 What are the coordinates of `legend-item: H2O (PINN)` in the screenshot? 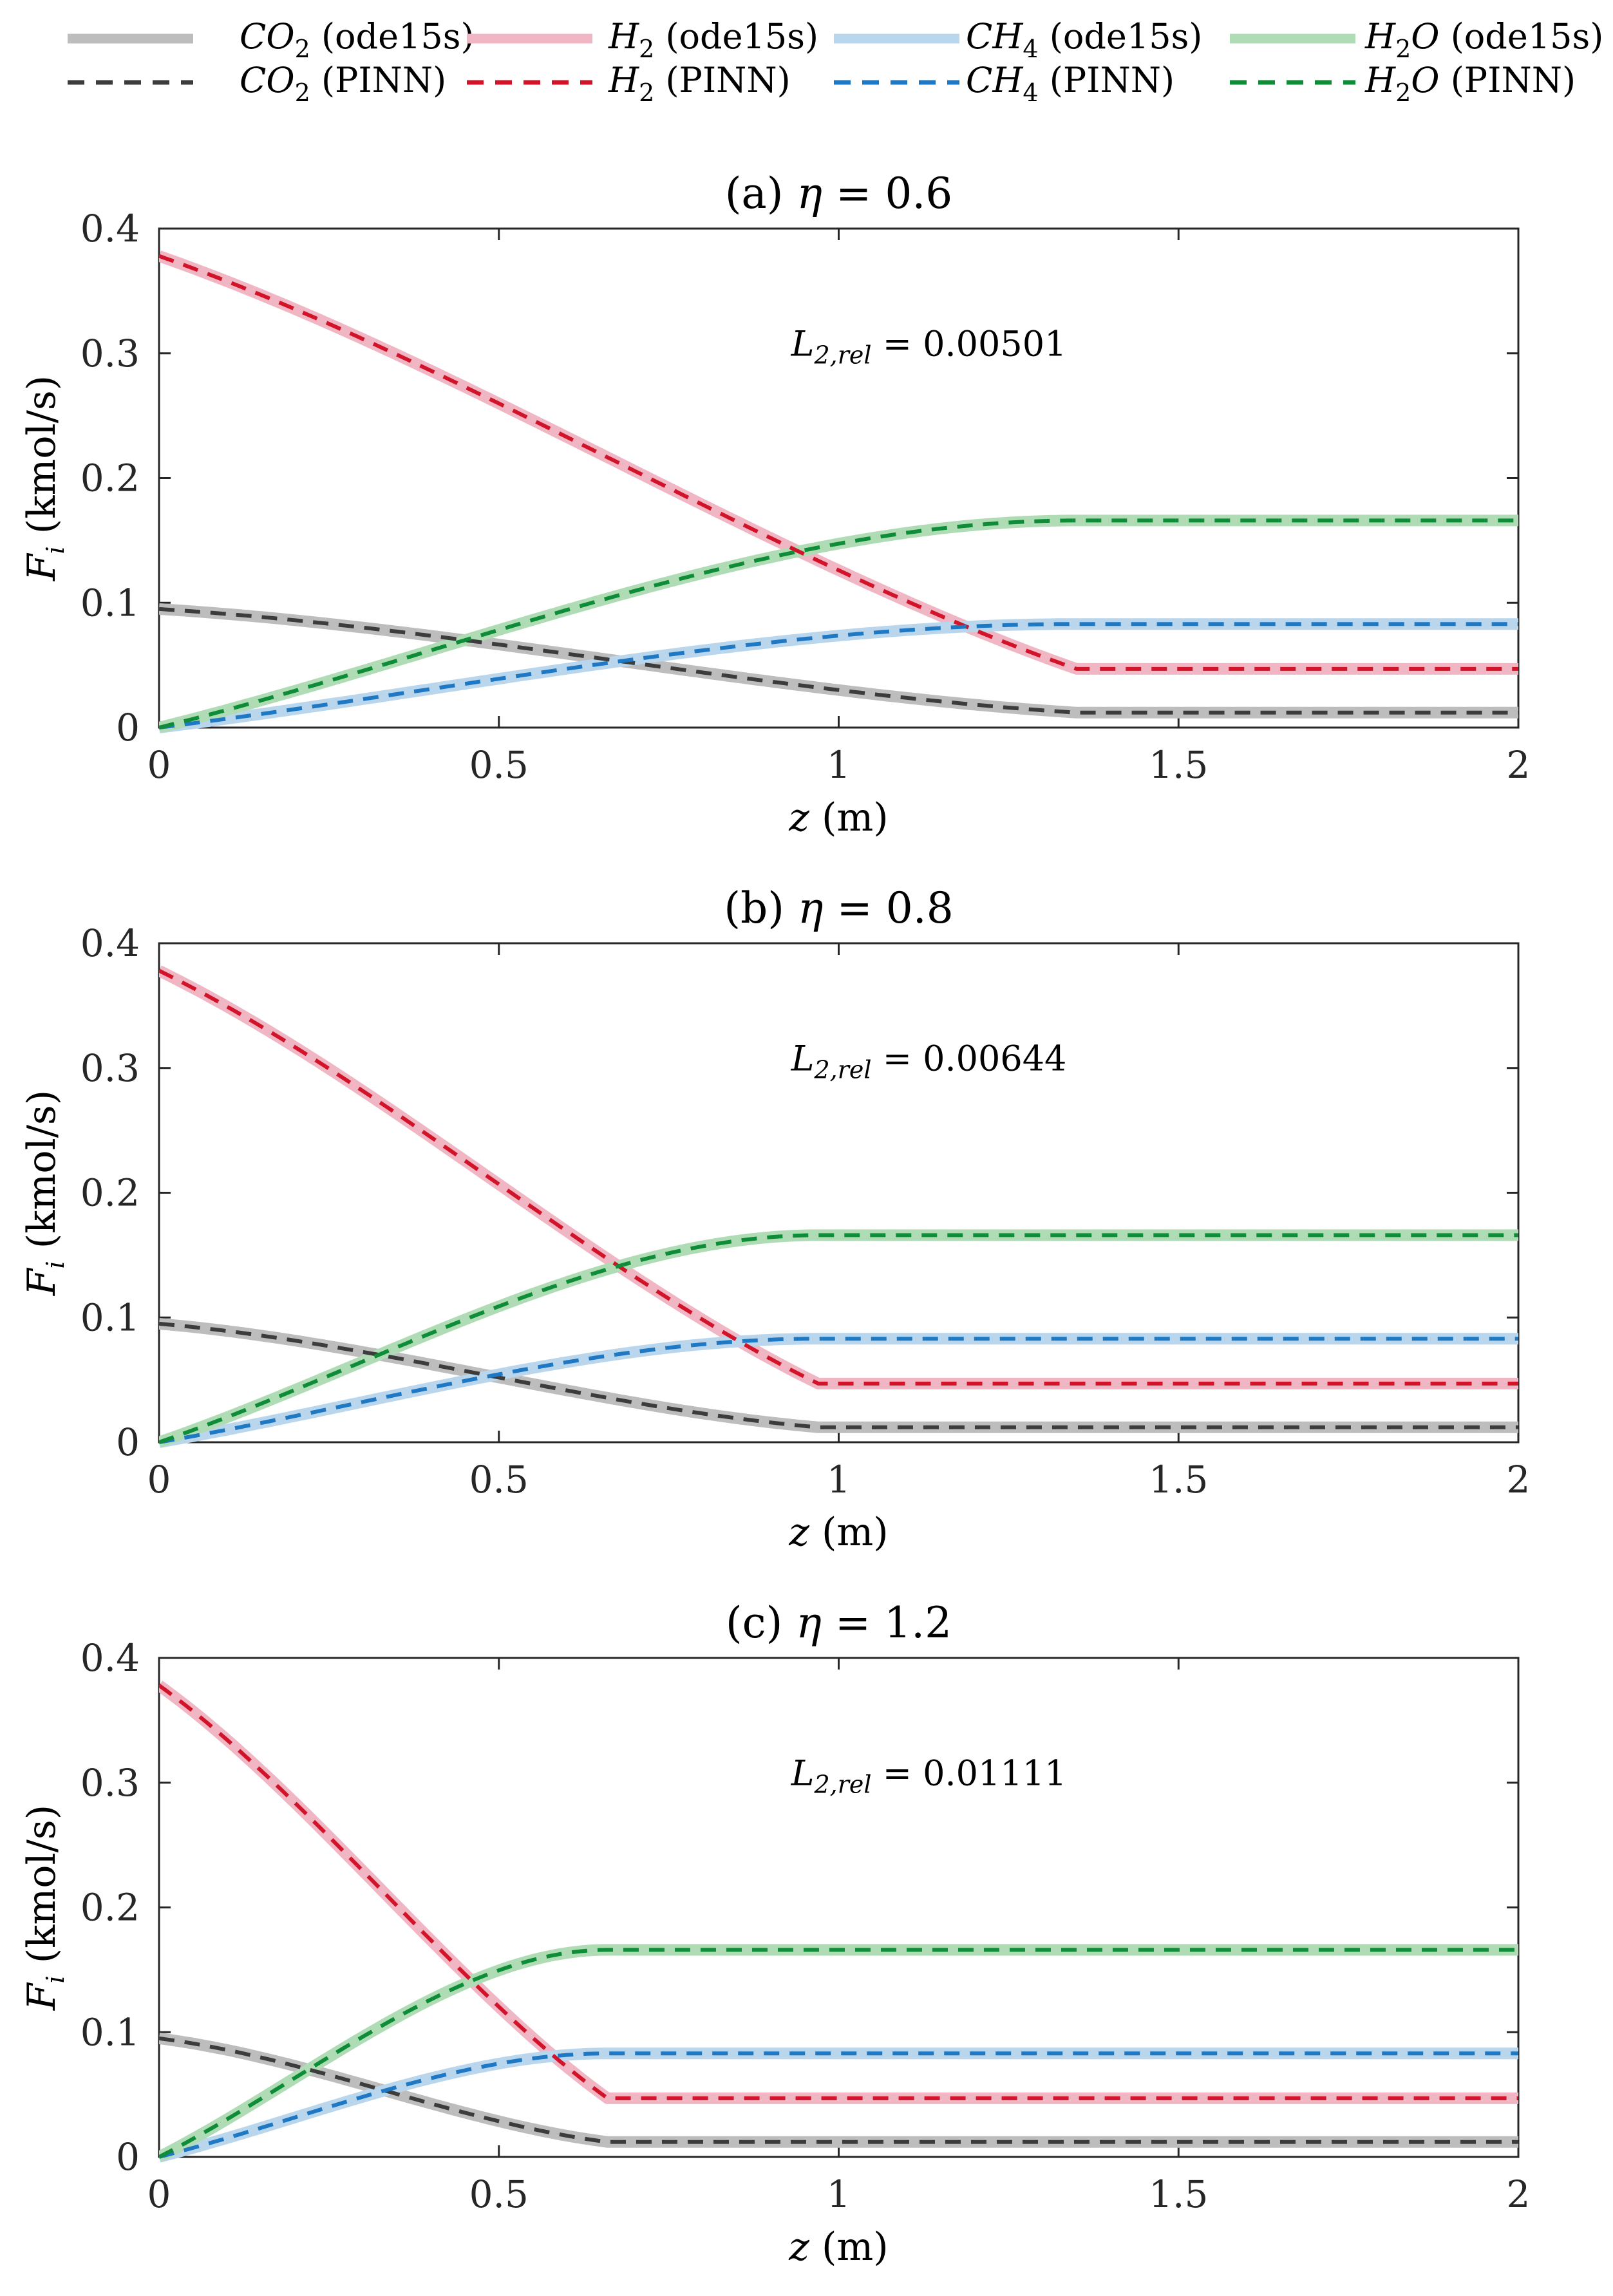 It's located at (1403, 84).